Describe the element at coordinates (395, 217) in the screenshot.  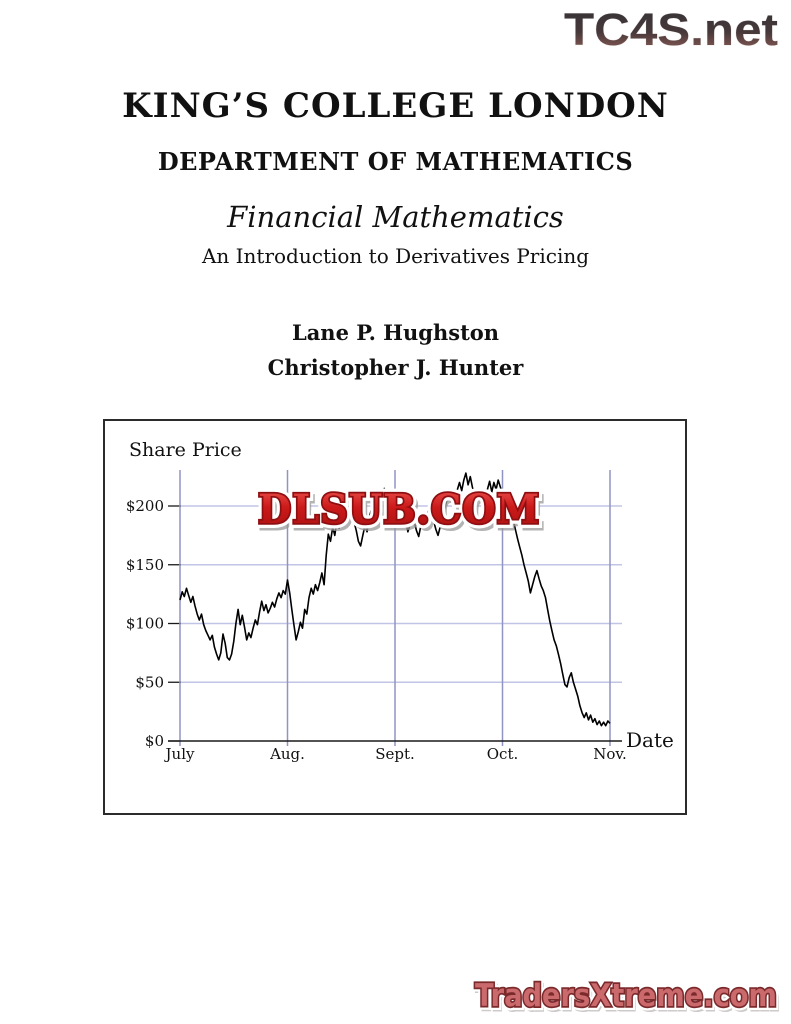
I see `course-title: Financial Mathematics` at that location.